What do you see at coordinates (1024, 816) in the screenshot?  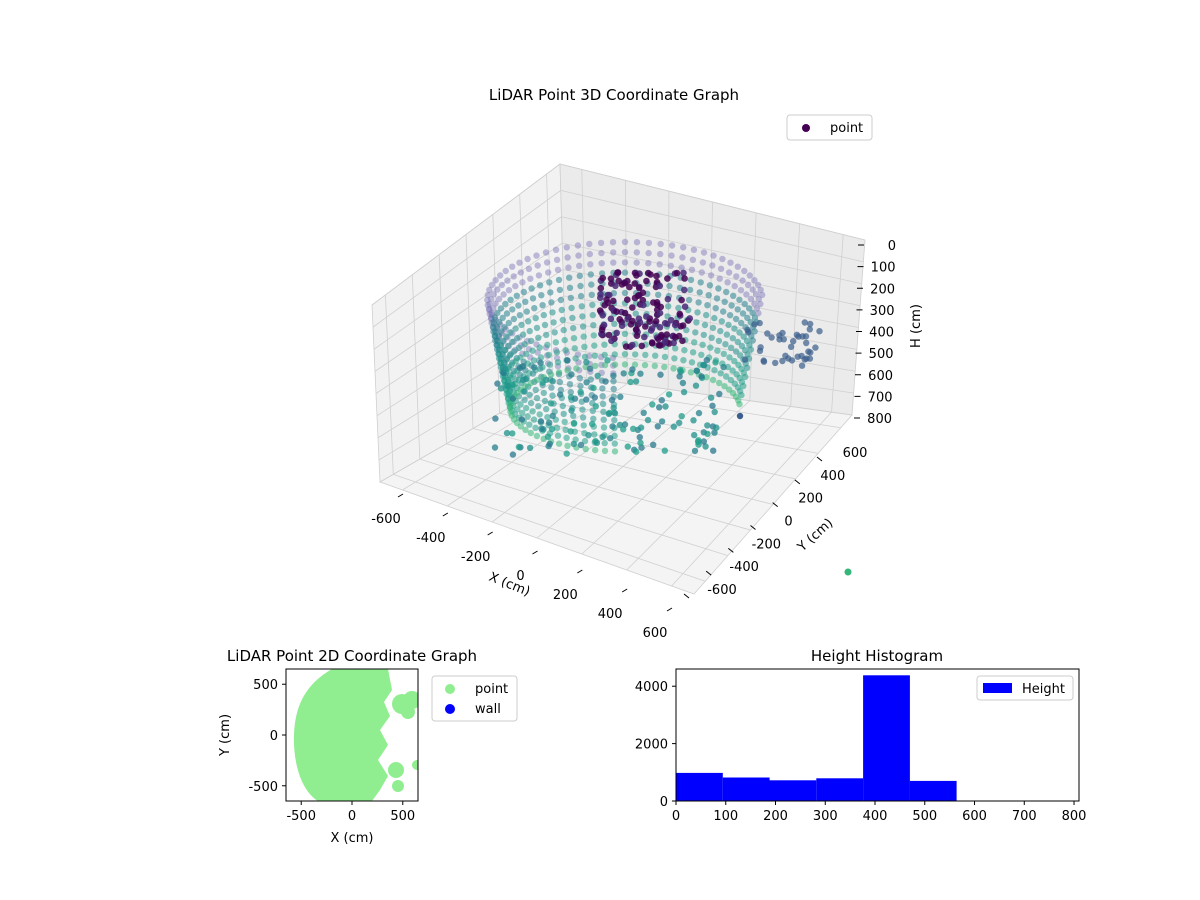 I see `x-tick-label-histogram: 700` at bounding box center [1024, 816].